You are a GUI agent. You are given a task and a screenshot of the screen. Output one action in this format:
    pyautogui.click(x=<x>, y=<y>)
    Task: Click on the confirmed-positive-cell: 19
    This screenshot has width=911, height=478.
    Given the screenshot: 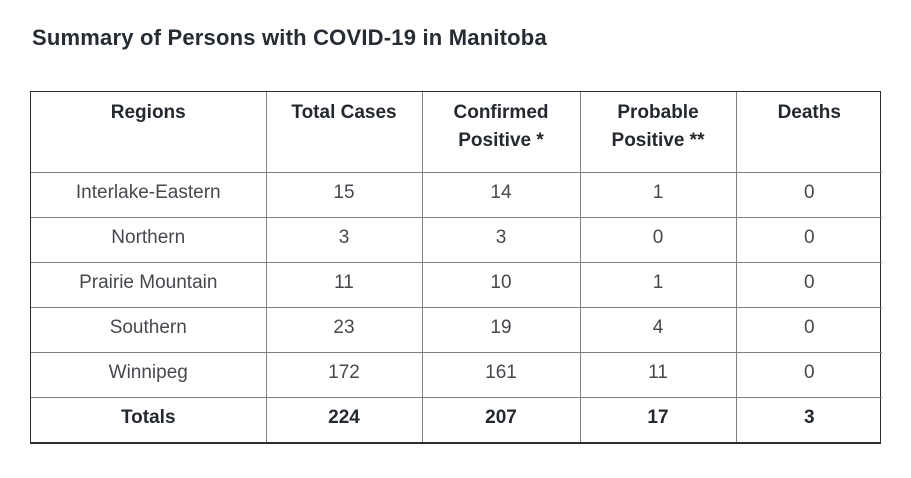 What is the action you would take?
    pyautogui.click(x=501, y=329)
    